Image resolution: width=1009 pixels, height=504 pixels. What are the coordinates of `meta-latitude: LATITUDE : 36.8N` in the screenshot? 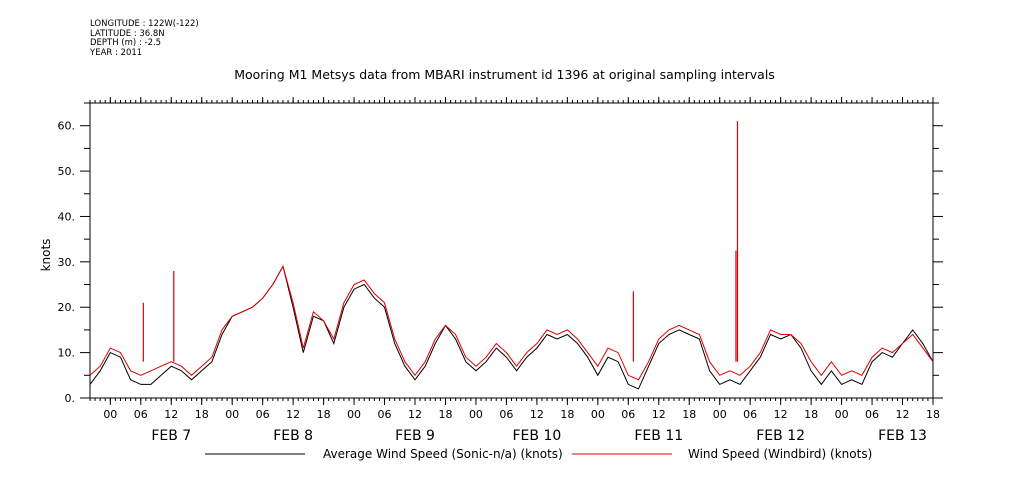 It's located at (127, 33).